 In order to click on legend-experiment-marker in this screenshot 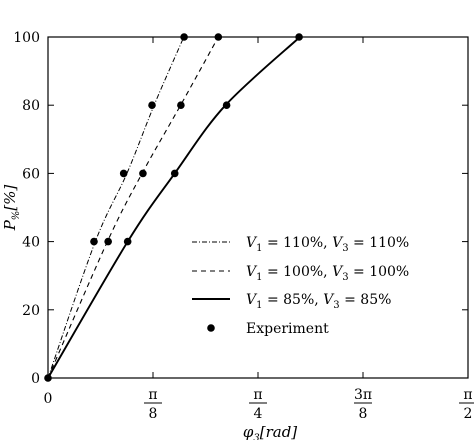, I will do `click(211, 328)`.